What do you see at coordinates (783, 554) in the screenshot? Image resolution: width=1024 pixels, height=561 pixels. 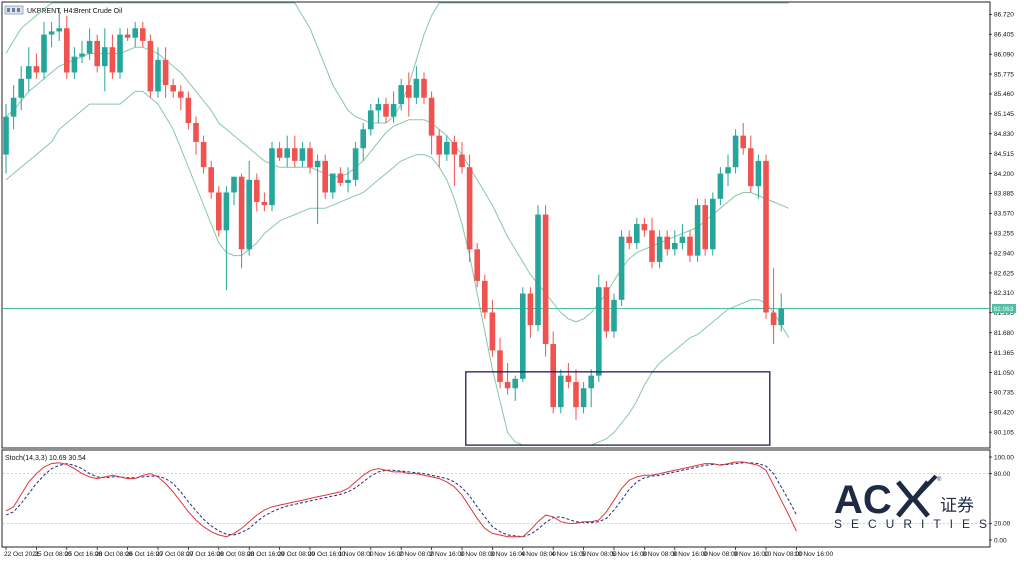 I see `time-tick-label: 10 Nov 08:00` at bounding box center [783, 554].